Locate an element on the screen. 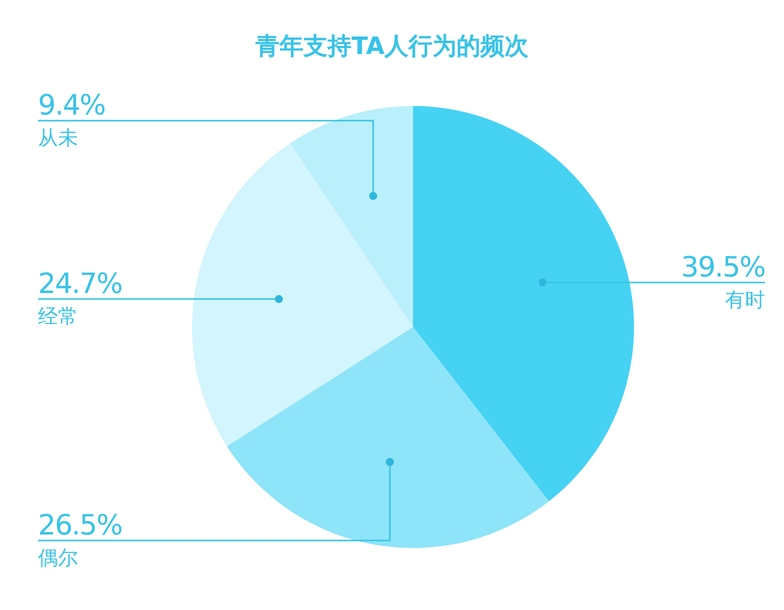 The height and width of the screenshot is (610, 784). slice-label: 从未 is located at coordinates (58, 138).